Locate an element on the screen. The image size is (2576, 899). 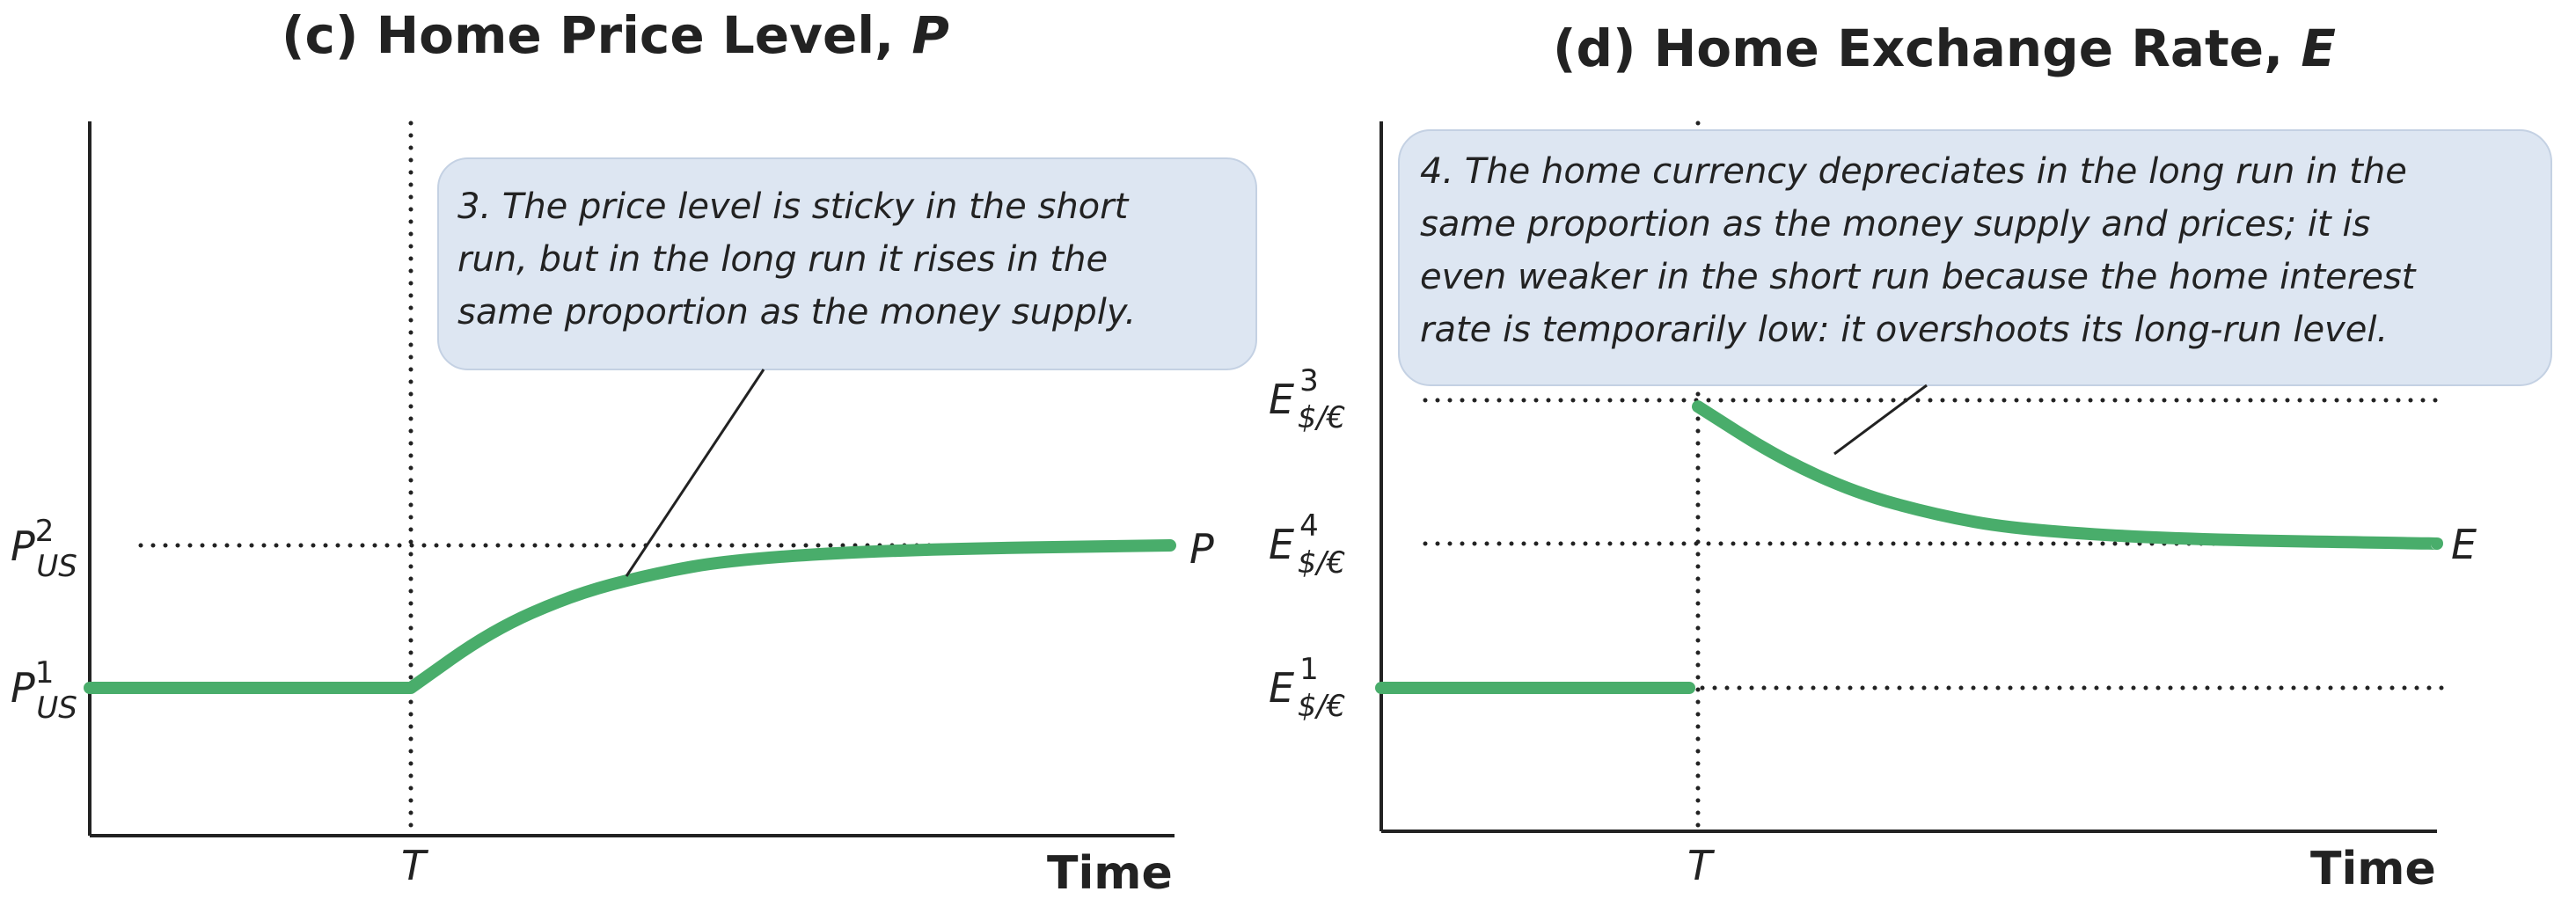
panel-d-xtick-t: T is located at coordinates (1701, 865).